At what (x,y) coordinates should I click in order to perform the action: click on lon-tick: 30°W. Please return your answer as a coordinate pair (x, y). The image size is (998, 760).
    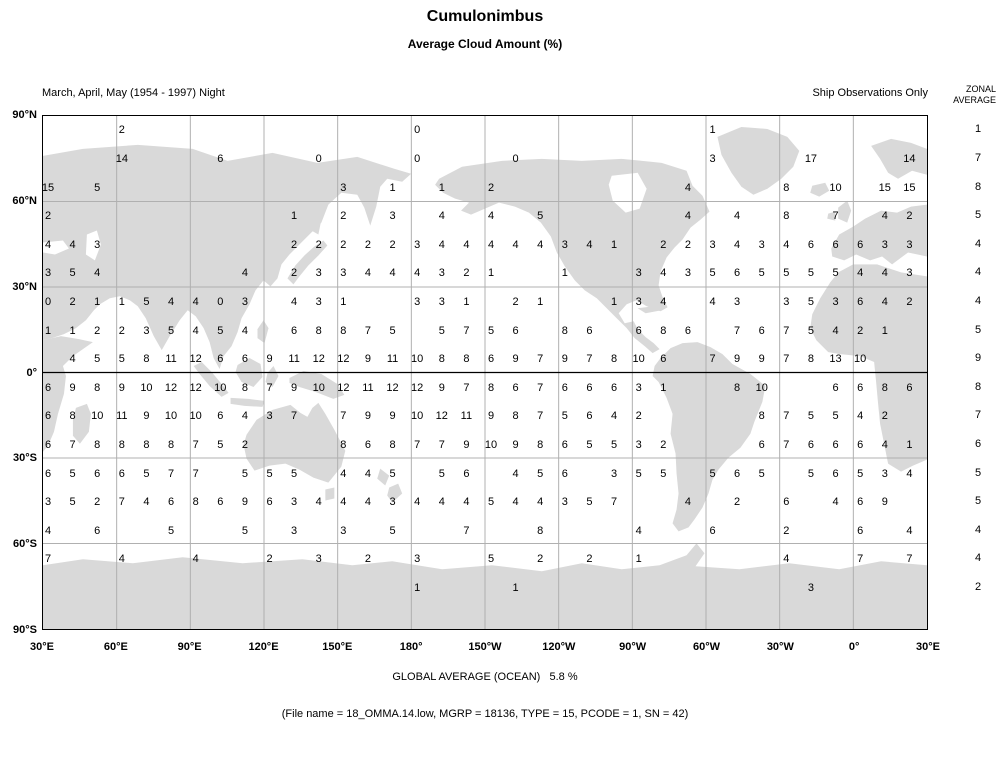
    Looking at the image, I should click on (780, 647).